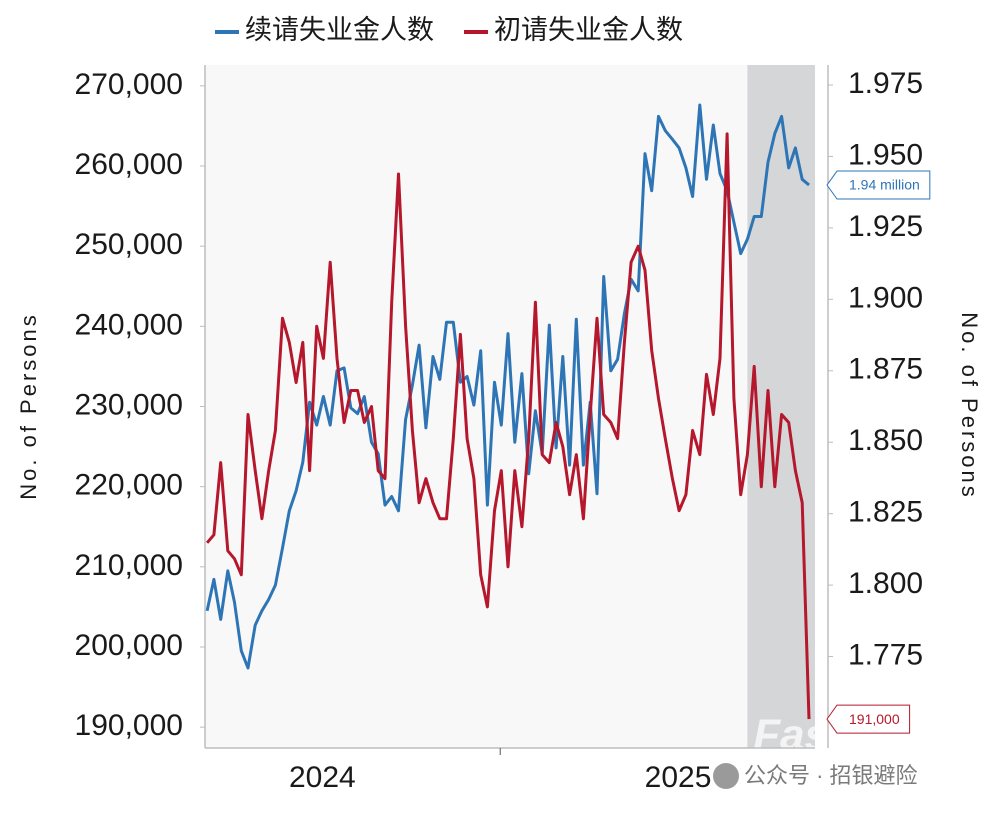 This screenshot has width=1000, height=817. I want to click on y-tick-label: 230,000, so click(129, 404).